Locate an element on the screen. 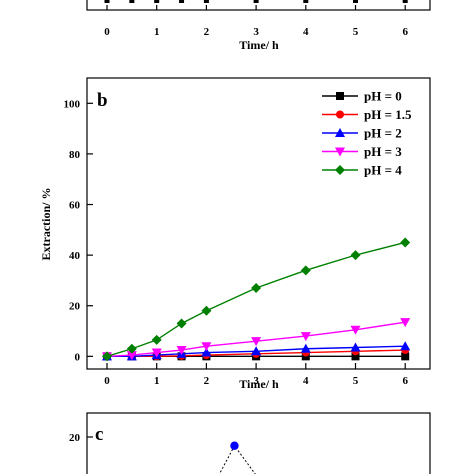  y-tick-label: 80 is located at coordinates (75, 155).